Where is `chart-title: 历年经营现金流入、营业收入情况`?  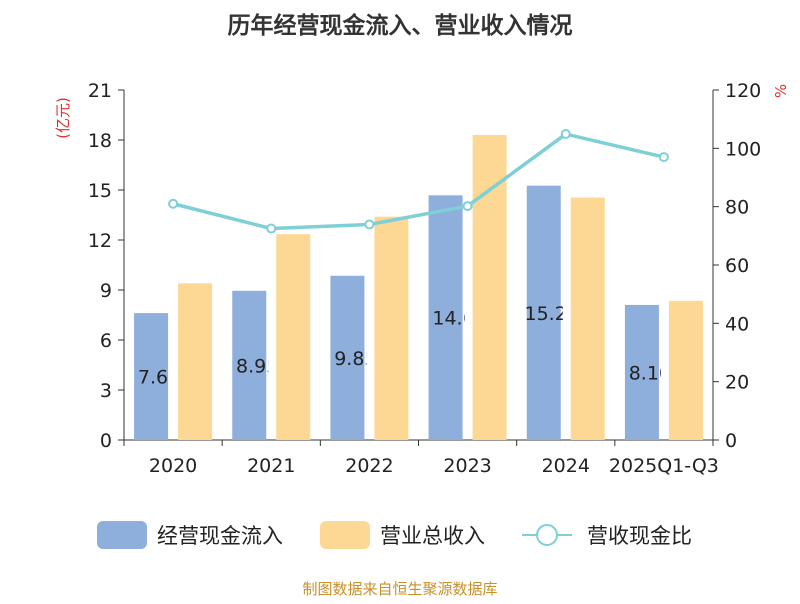
chart-title: 历年经营现金流入、营业收入情况 is located at coordinates (400, 25).